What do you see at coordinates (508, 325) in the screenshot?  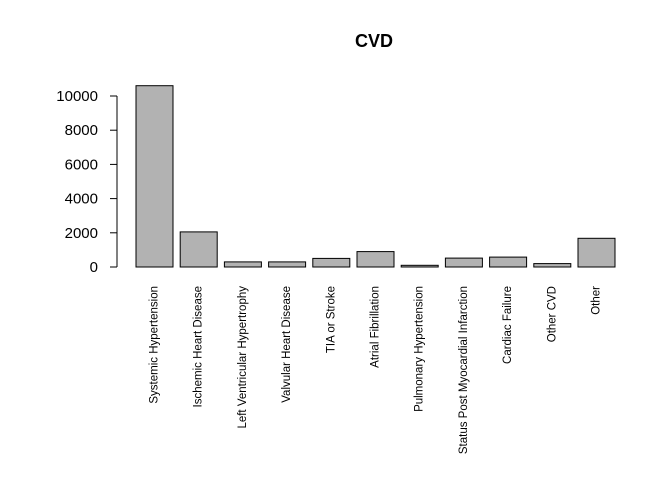 I see `x-category-label: Cardiac Failure` at bounding box center [508, 325].